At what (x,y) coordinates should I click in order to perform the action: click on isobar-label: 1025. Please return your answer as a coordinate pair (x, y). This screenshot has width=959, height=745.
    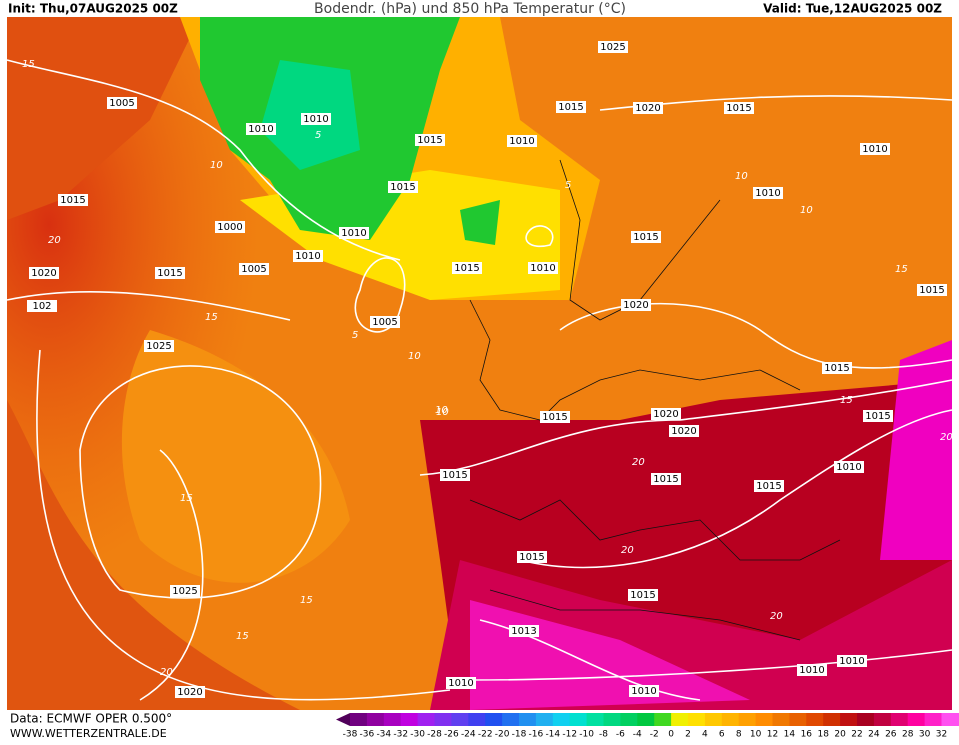
    Looking at the image, I should click on (184, 591).